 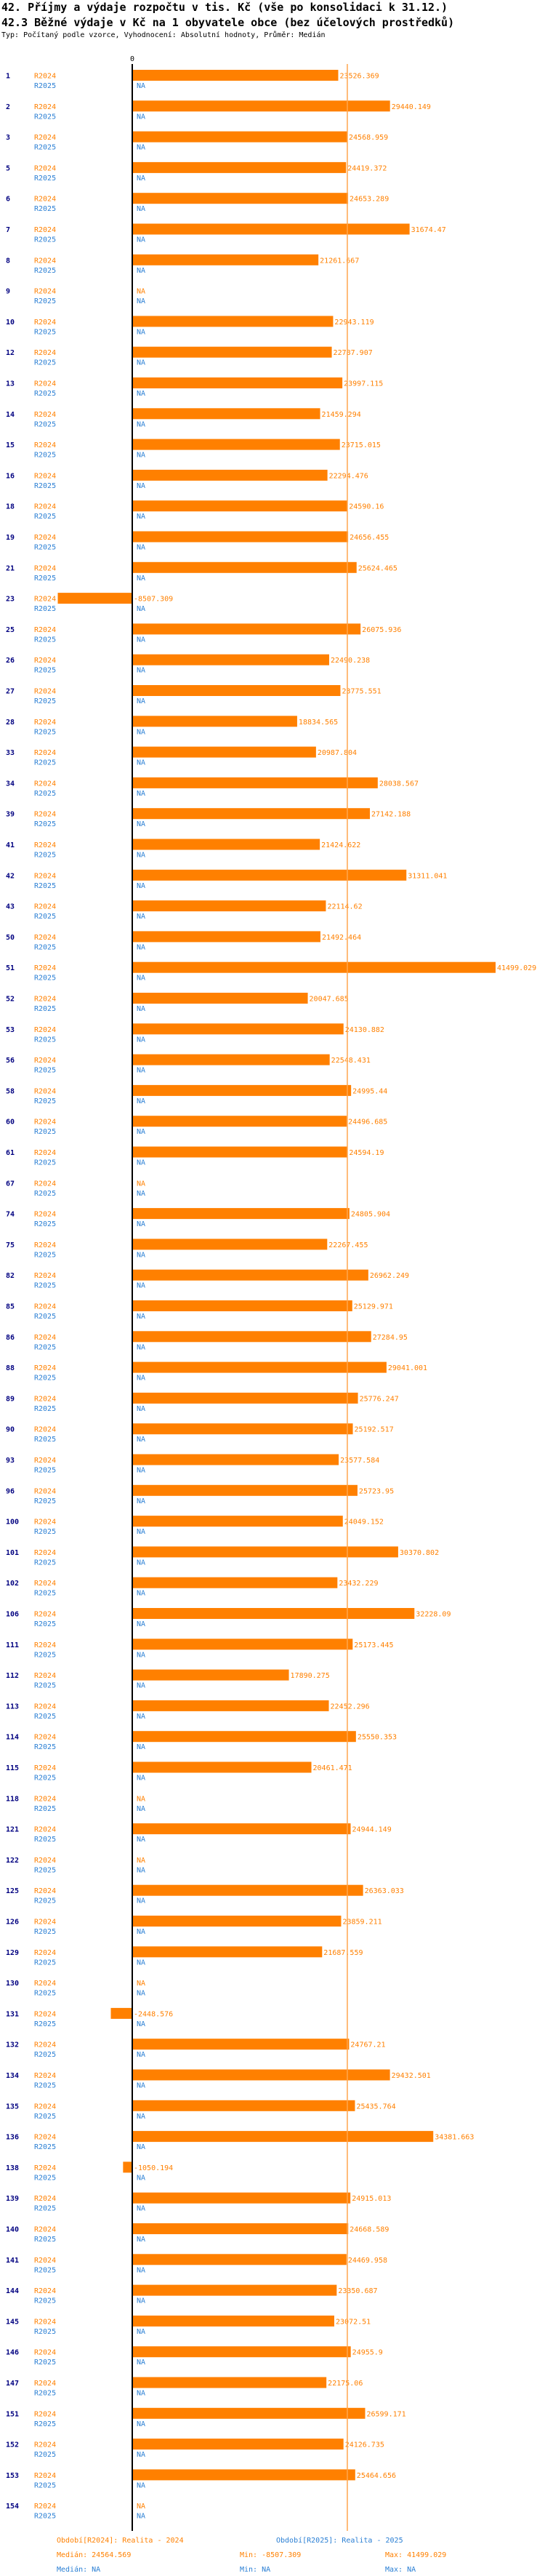 What do you see at coordinates (369, 200) in the screenshot?
I see `value-label-r2024: 24653.289` at bounding box center [369, 200].